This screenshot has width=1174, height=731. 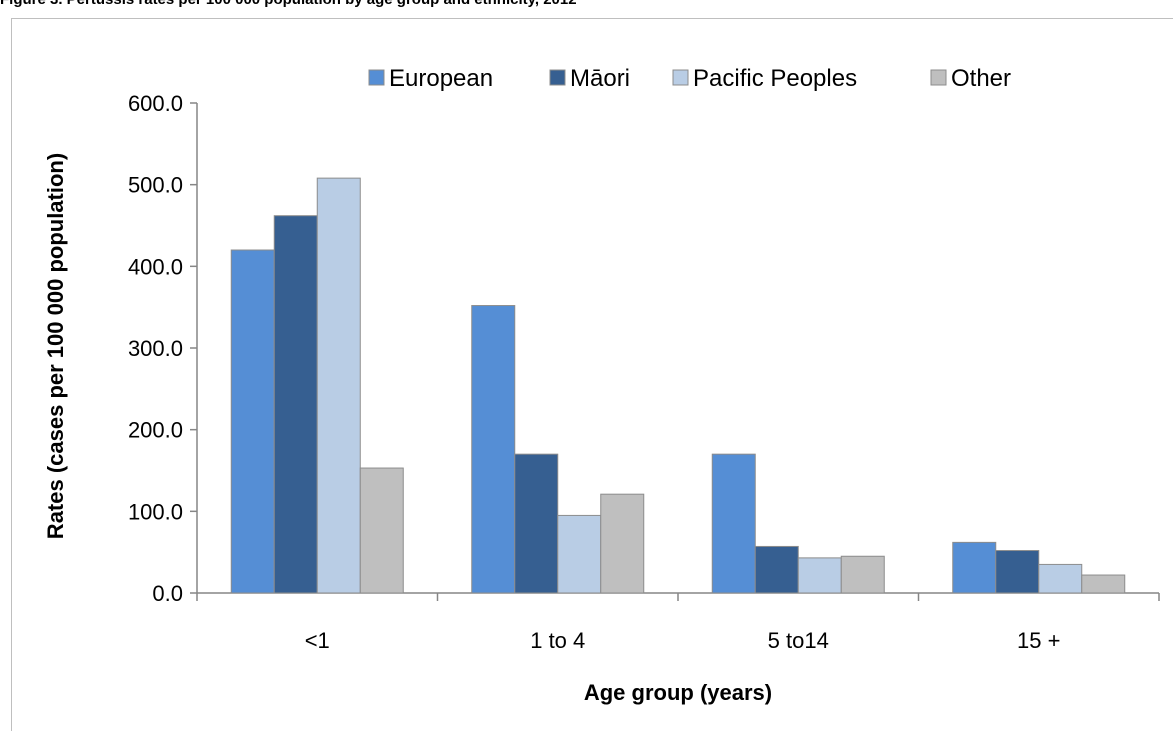 I want to click on y-axis-title: Rates (cases per 100 000 population), so click(x=55, y=346).